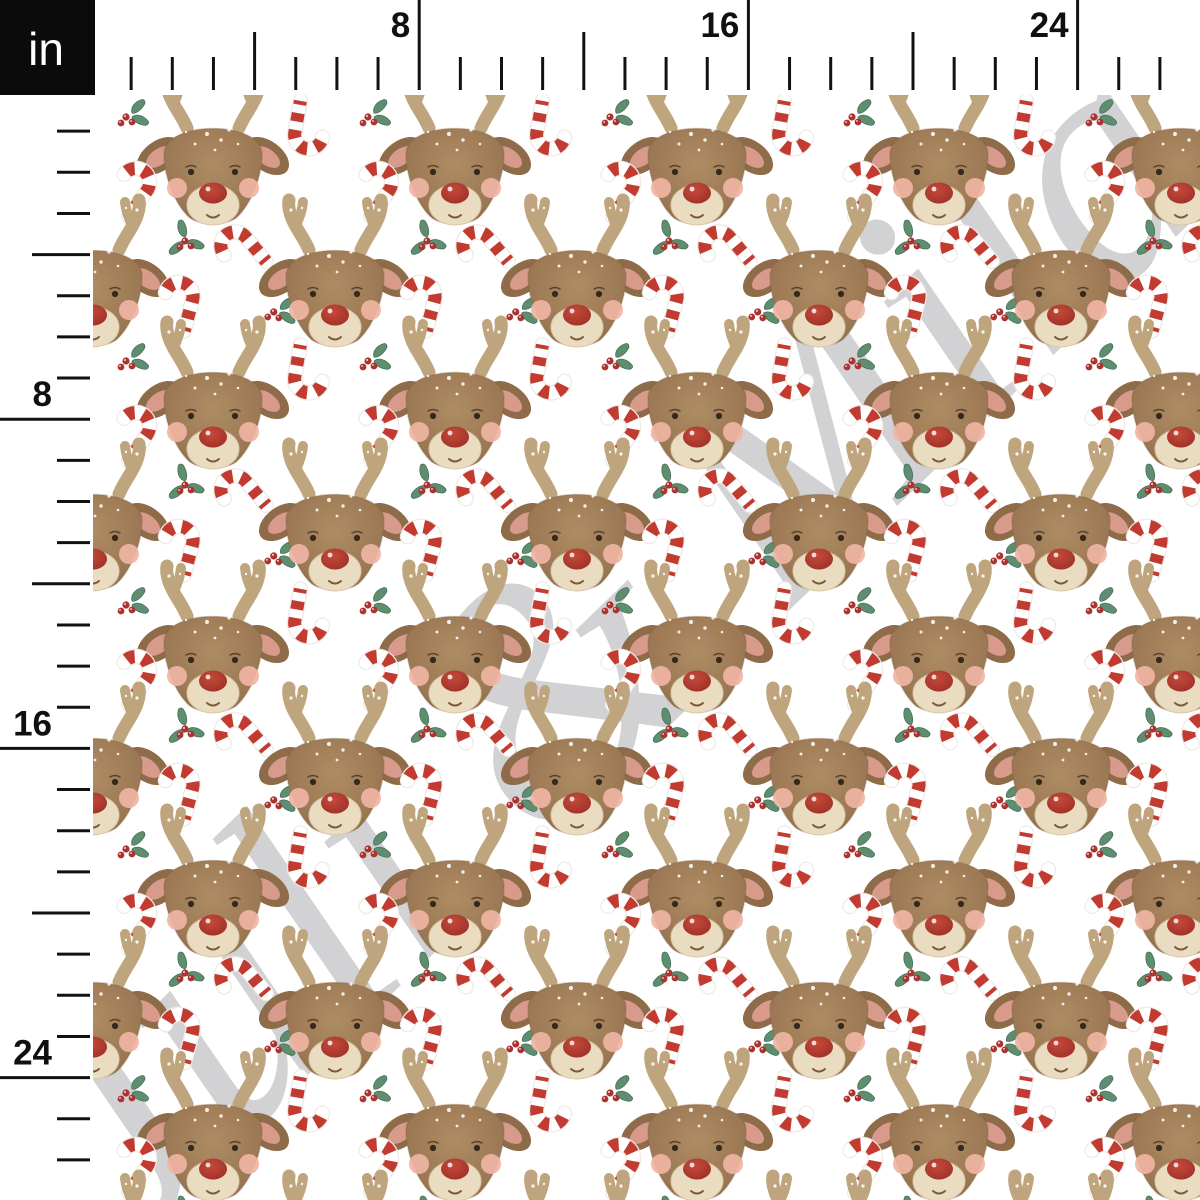 This screenshot has height=1200, width=1200. What do you see at coordinates (400, 25) in the screenshot?
I see `top-ruler-label: 8` at bounding box center [400, 25].